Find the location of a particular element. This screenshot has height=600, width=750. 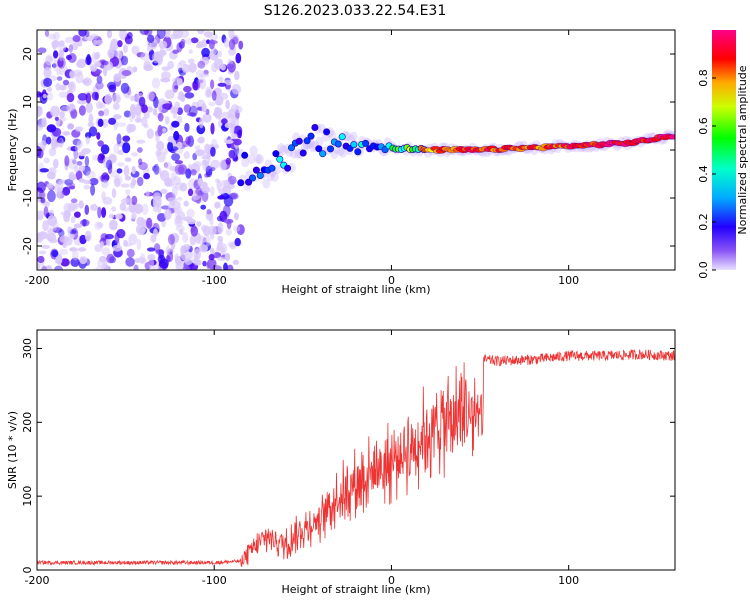

snr-x-label: Height of straight line (km) is located at coordinates (355, 589).